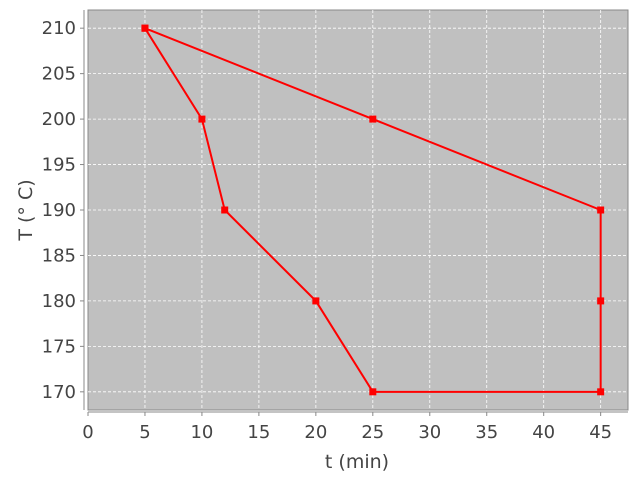 Image resolution: width=640 pixels, height=484 pixels. Describe the element at coordinates (59, 28) in the screenshot. I see `y-tick-label: 210` at that location.